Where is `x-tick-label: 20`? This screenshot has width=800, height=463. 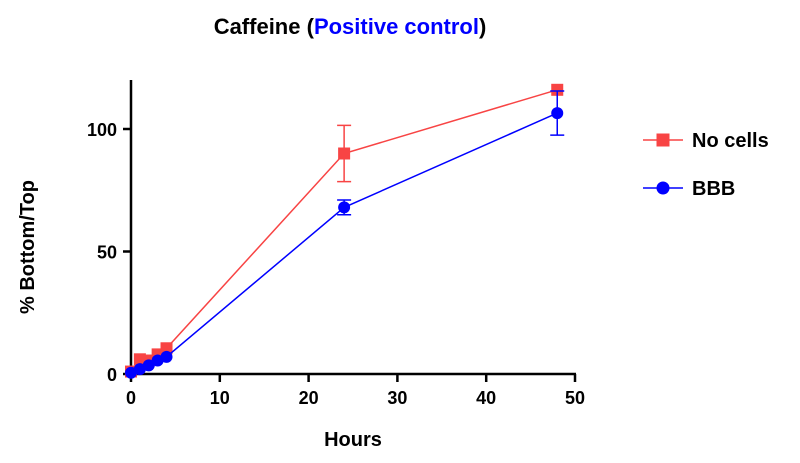 x-tick-label: 20 is located at coordinates (309, 398).